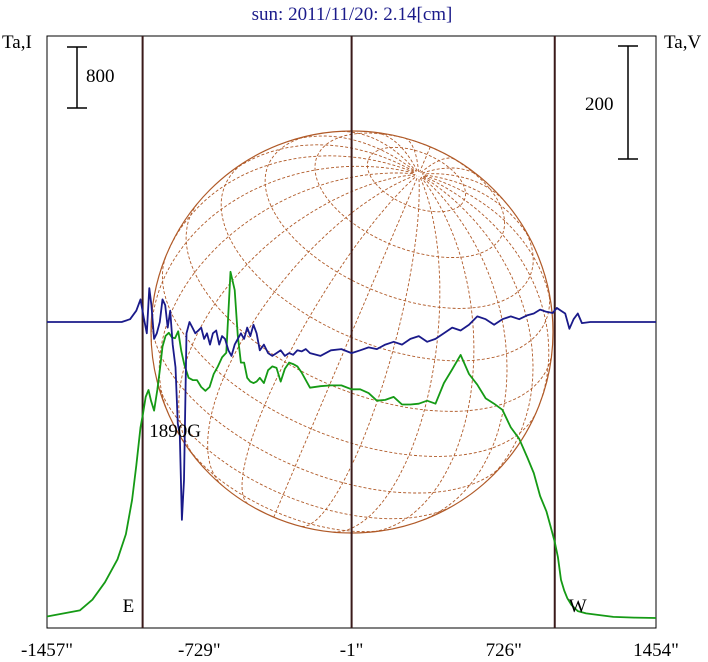 This screenshot has height=662, width=708. I want to click on x-tick-label: 726", so click(504, 650).